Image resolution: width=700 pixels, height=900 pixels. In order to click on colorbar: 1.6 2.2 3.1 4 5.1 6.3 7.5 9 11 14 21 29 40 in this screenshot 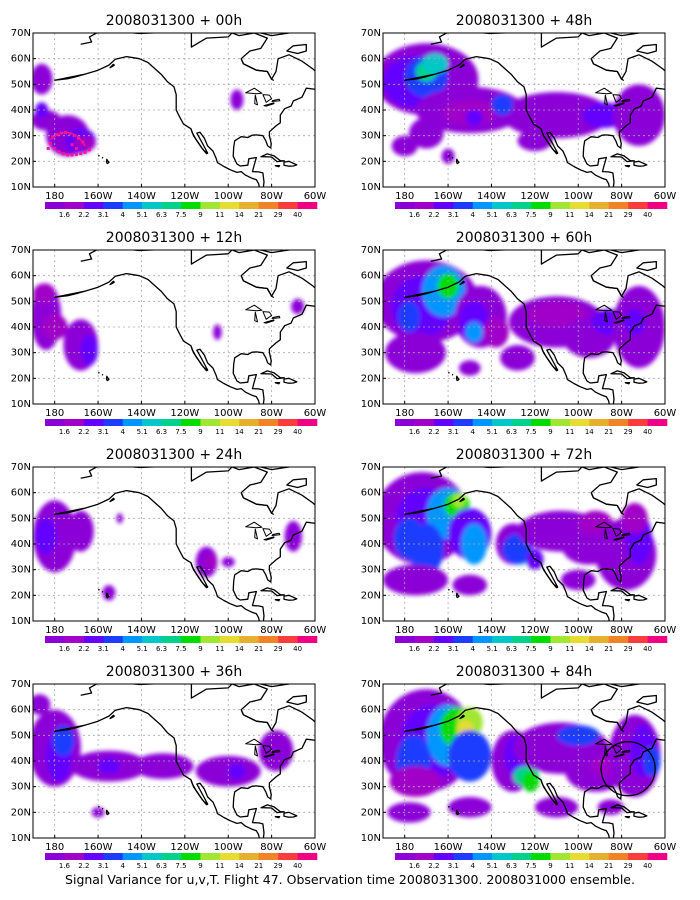, I will do `click(531, 644)`.